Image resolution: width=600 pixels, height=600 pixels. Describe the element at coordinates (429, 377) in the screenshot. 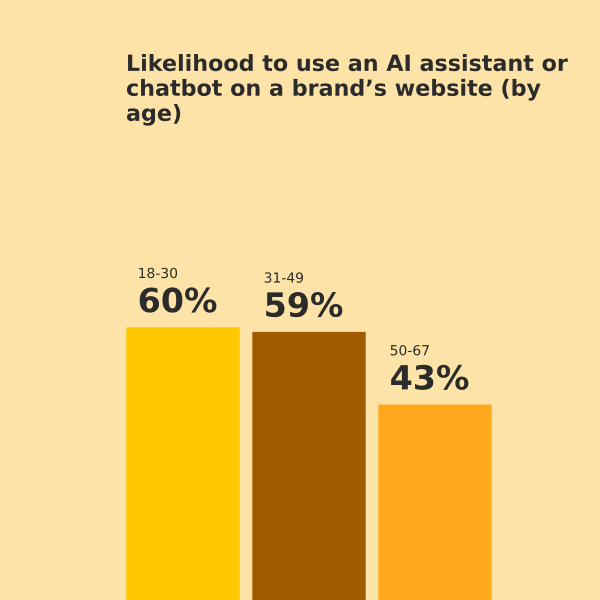

I see `data-label: 43%` at that location.